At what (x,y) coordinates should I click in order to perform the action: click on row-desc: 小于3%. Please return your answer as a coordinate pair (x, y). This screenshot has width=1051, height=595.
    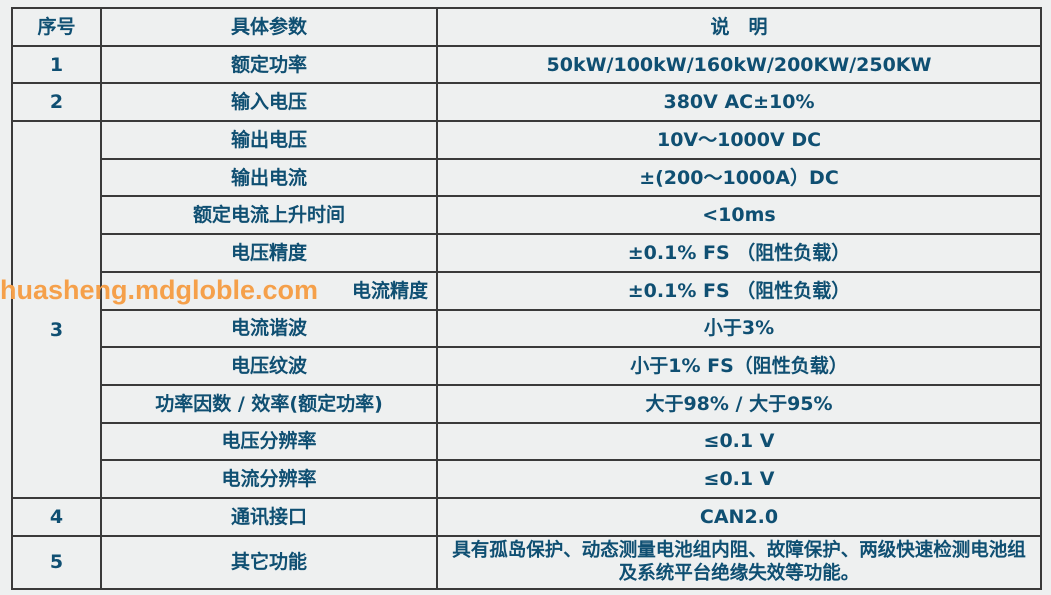
    Looking at the image, I should click on (739, 328).